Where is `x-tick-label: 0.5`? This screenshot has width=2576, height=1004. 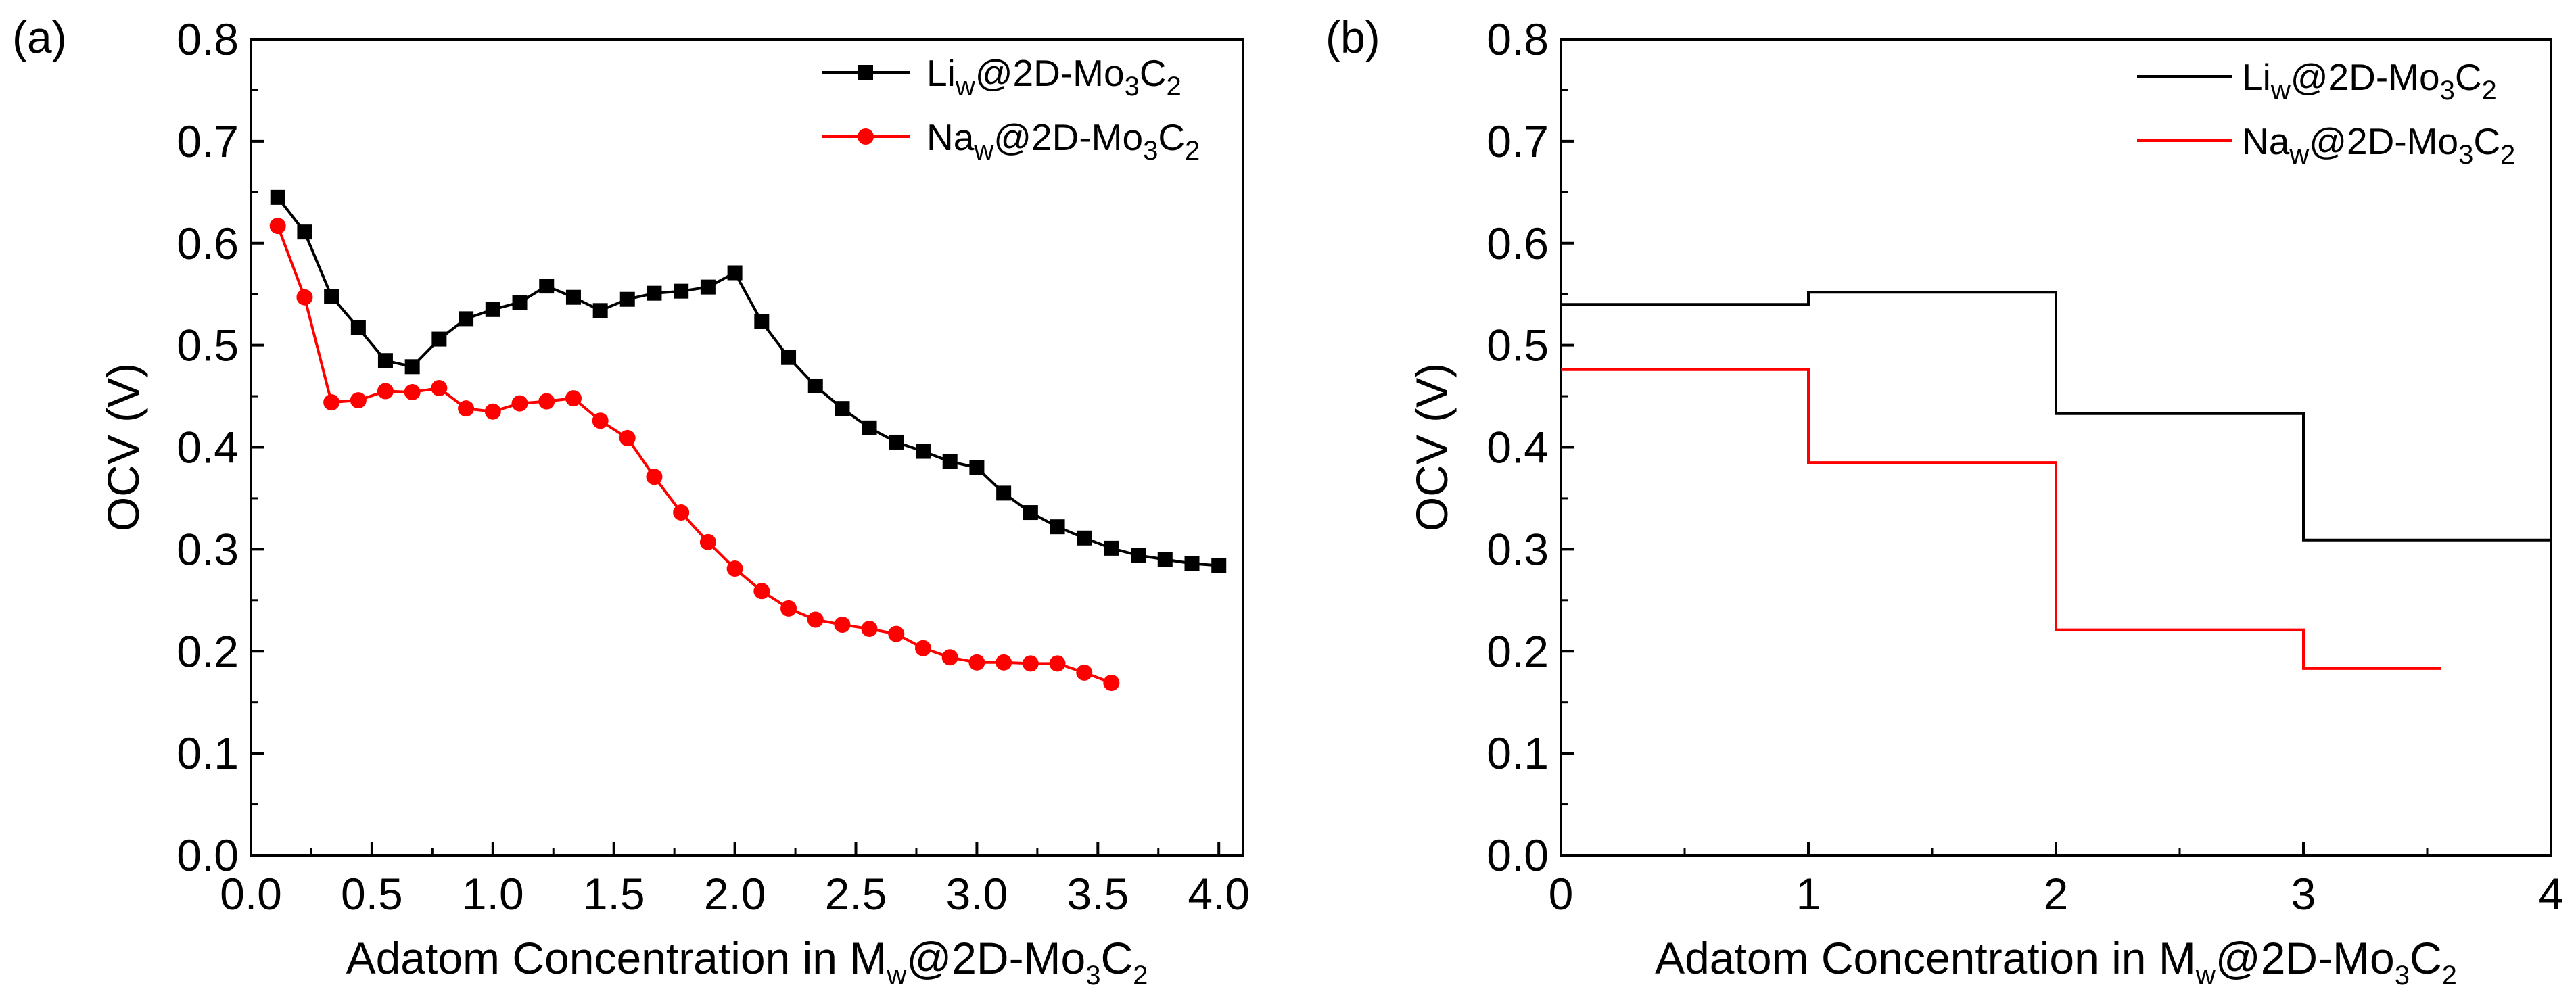 x-tick-label: 0.5 is located at coordinates (372, 894).